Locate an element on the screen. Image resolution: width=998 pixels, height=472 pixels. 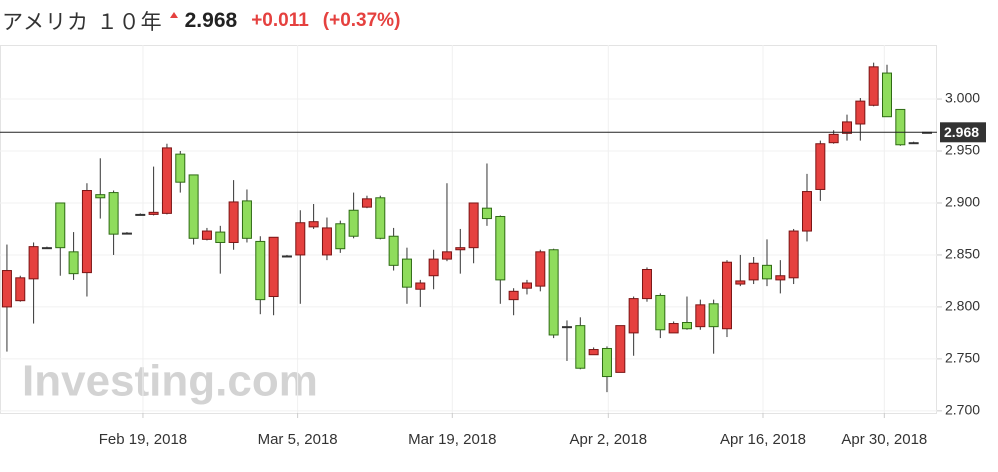
instrument-title: アメリカ １０年 is located at coordinates (82, 22).